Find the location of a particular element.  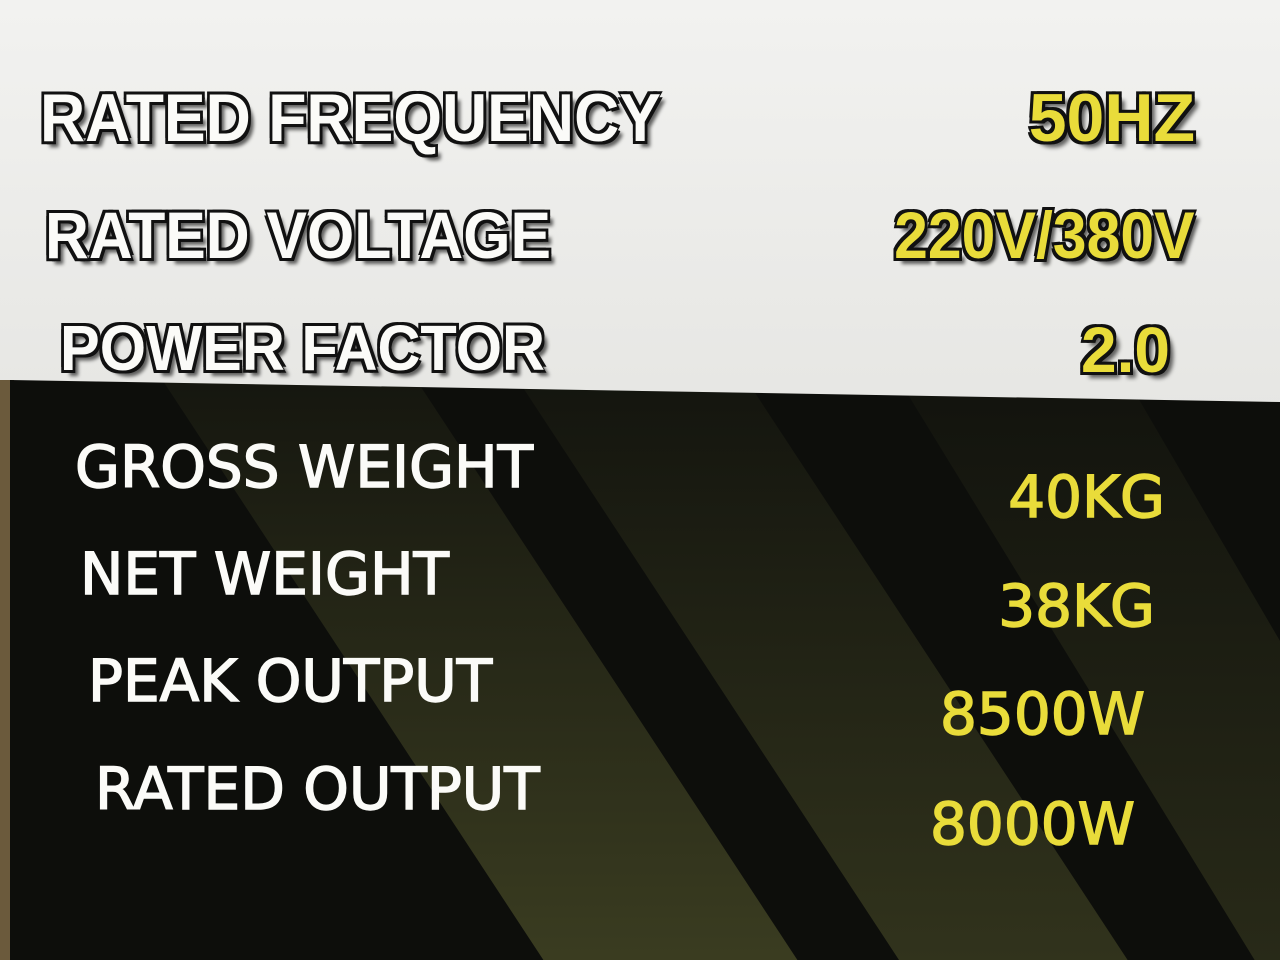

spec-value-rated-frequency: 50HZ is located at coordinates (1111, 118).